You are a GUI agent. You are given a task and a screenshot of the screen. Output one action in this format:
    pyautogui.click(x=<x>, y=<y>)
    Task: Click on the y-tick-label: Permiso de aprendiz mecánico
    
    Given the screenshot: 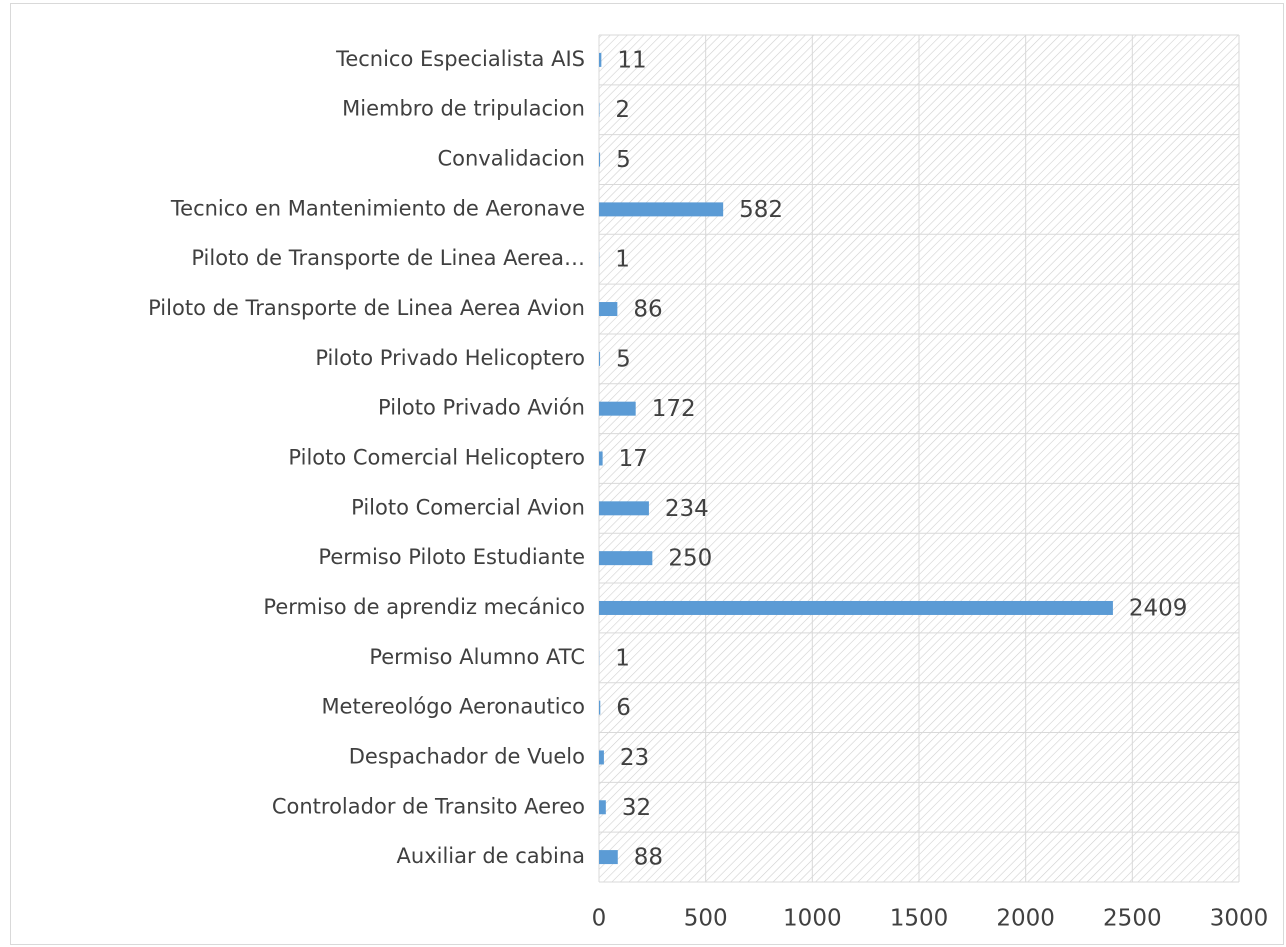 What is the action you would take?
    pyautogui.click(x=424, y=607)
    